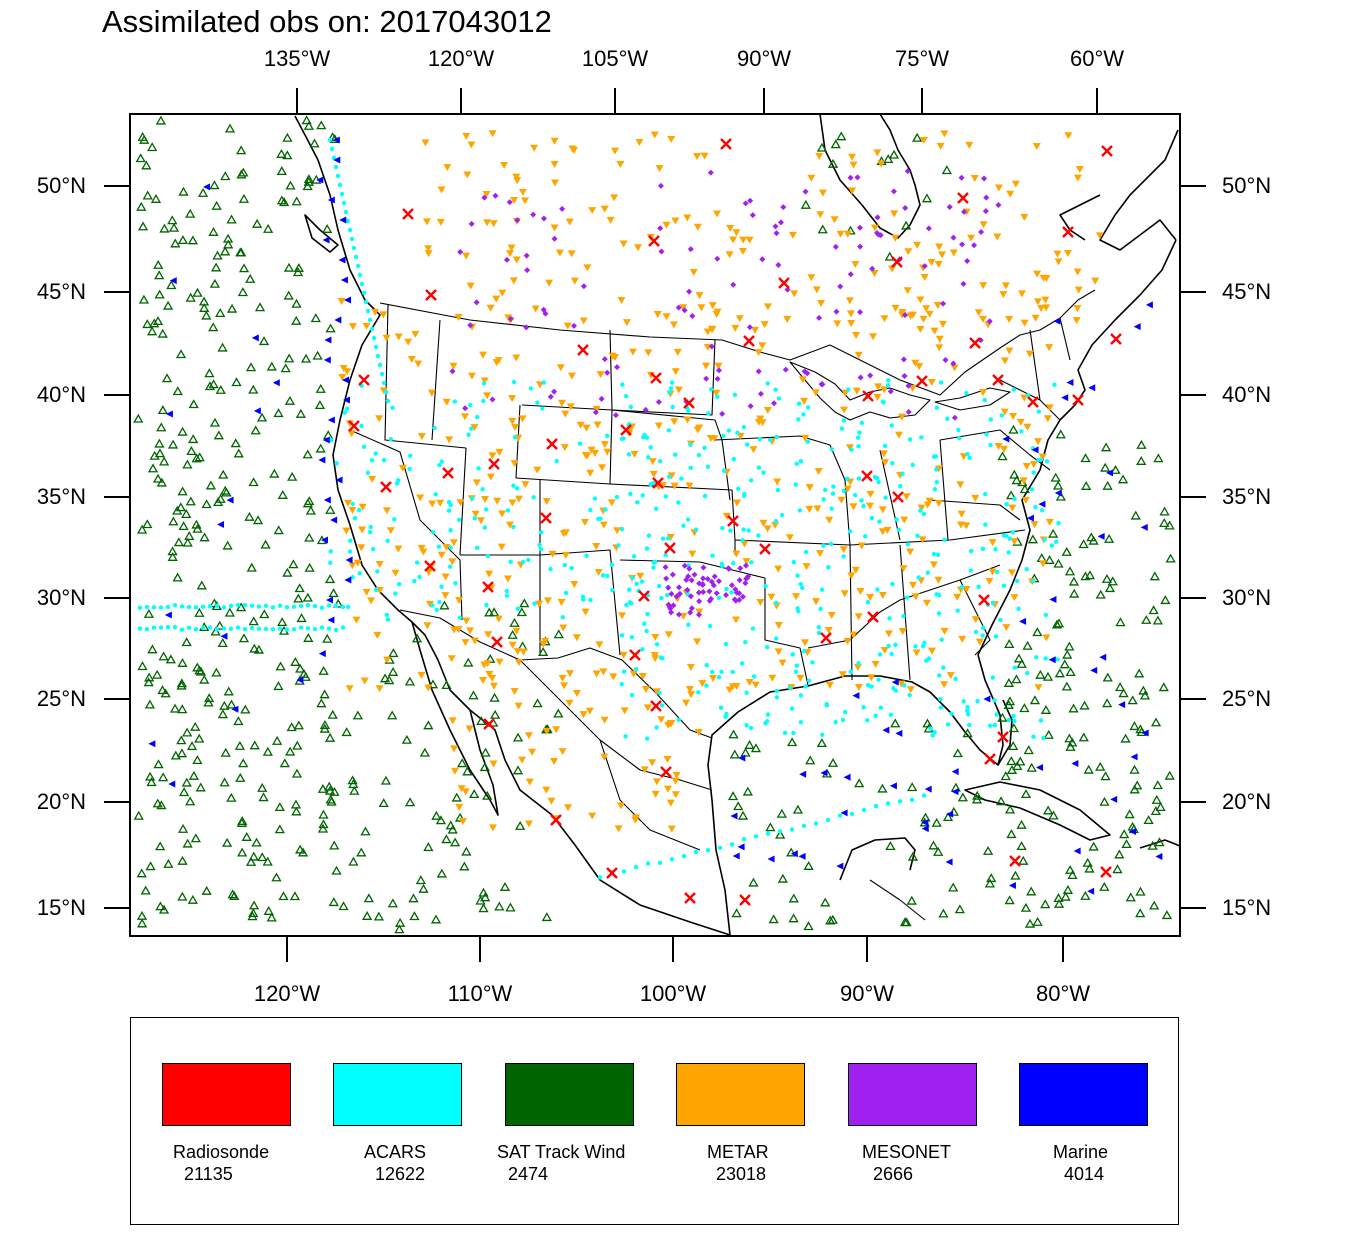  What do you see at coordinates (61, 698) in the screenshot?
I see `left-tick-label: 25°N` at bounding box center [61, 698].